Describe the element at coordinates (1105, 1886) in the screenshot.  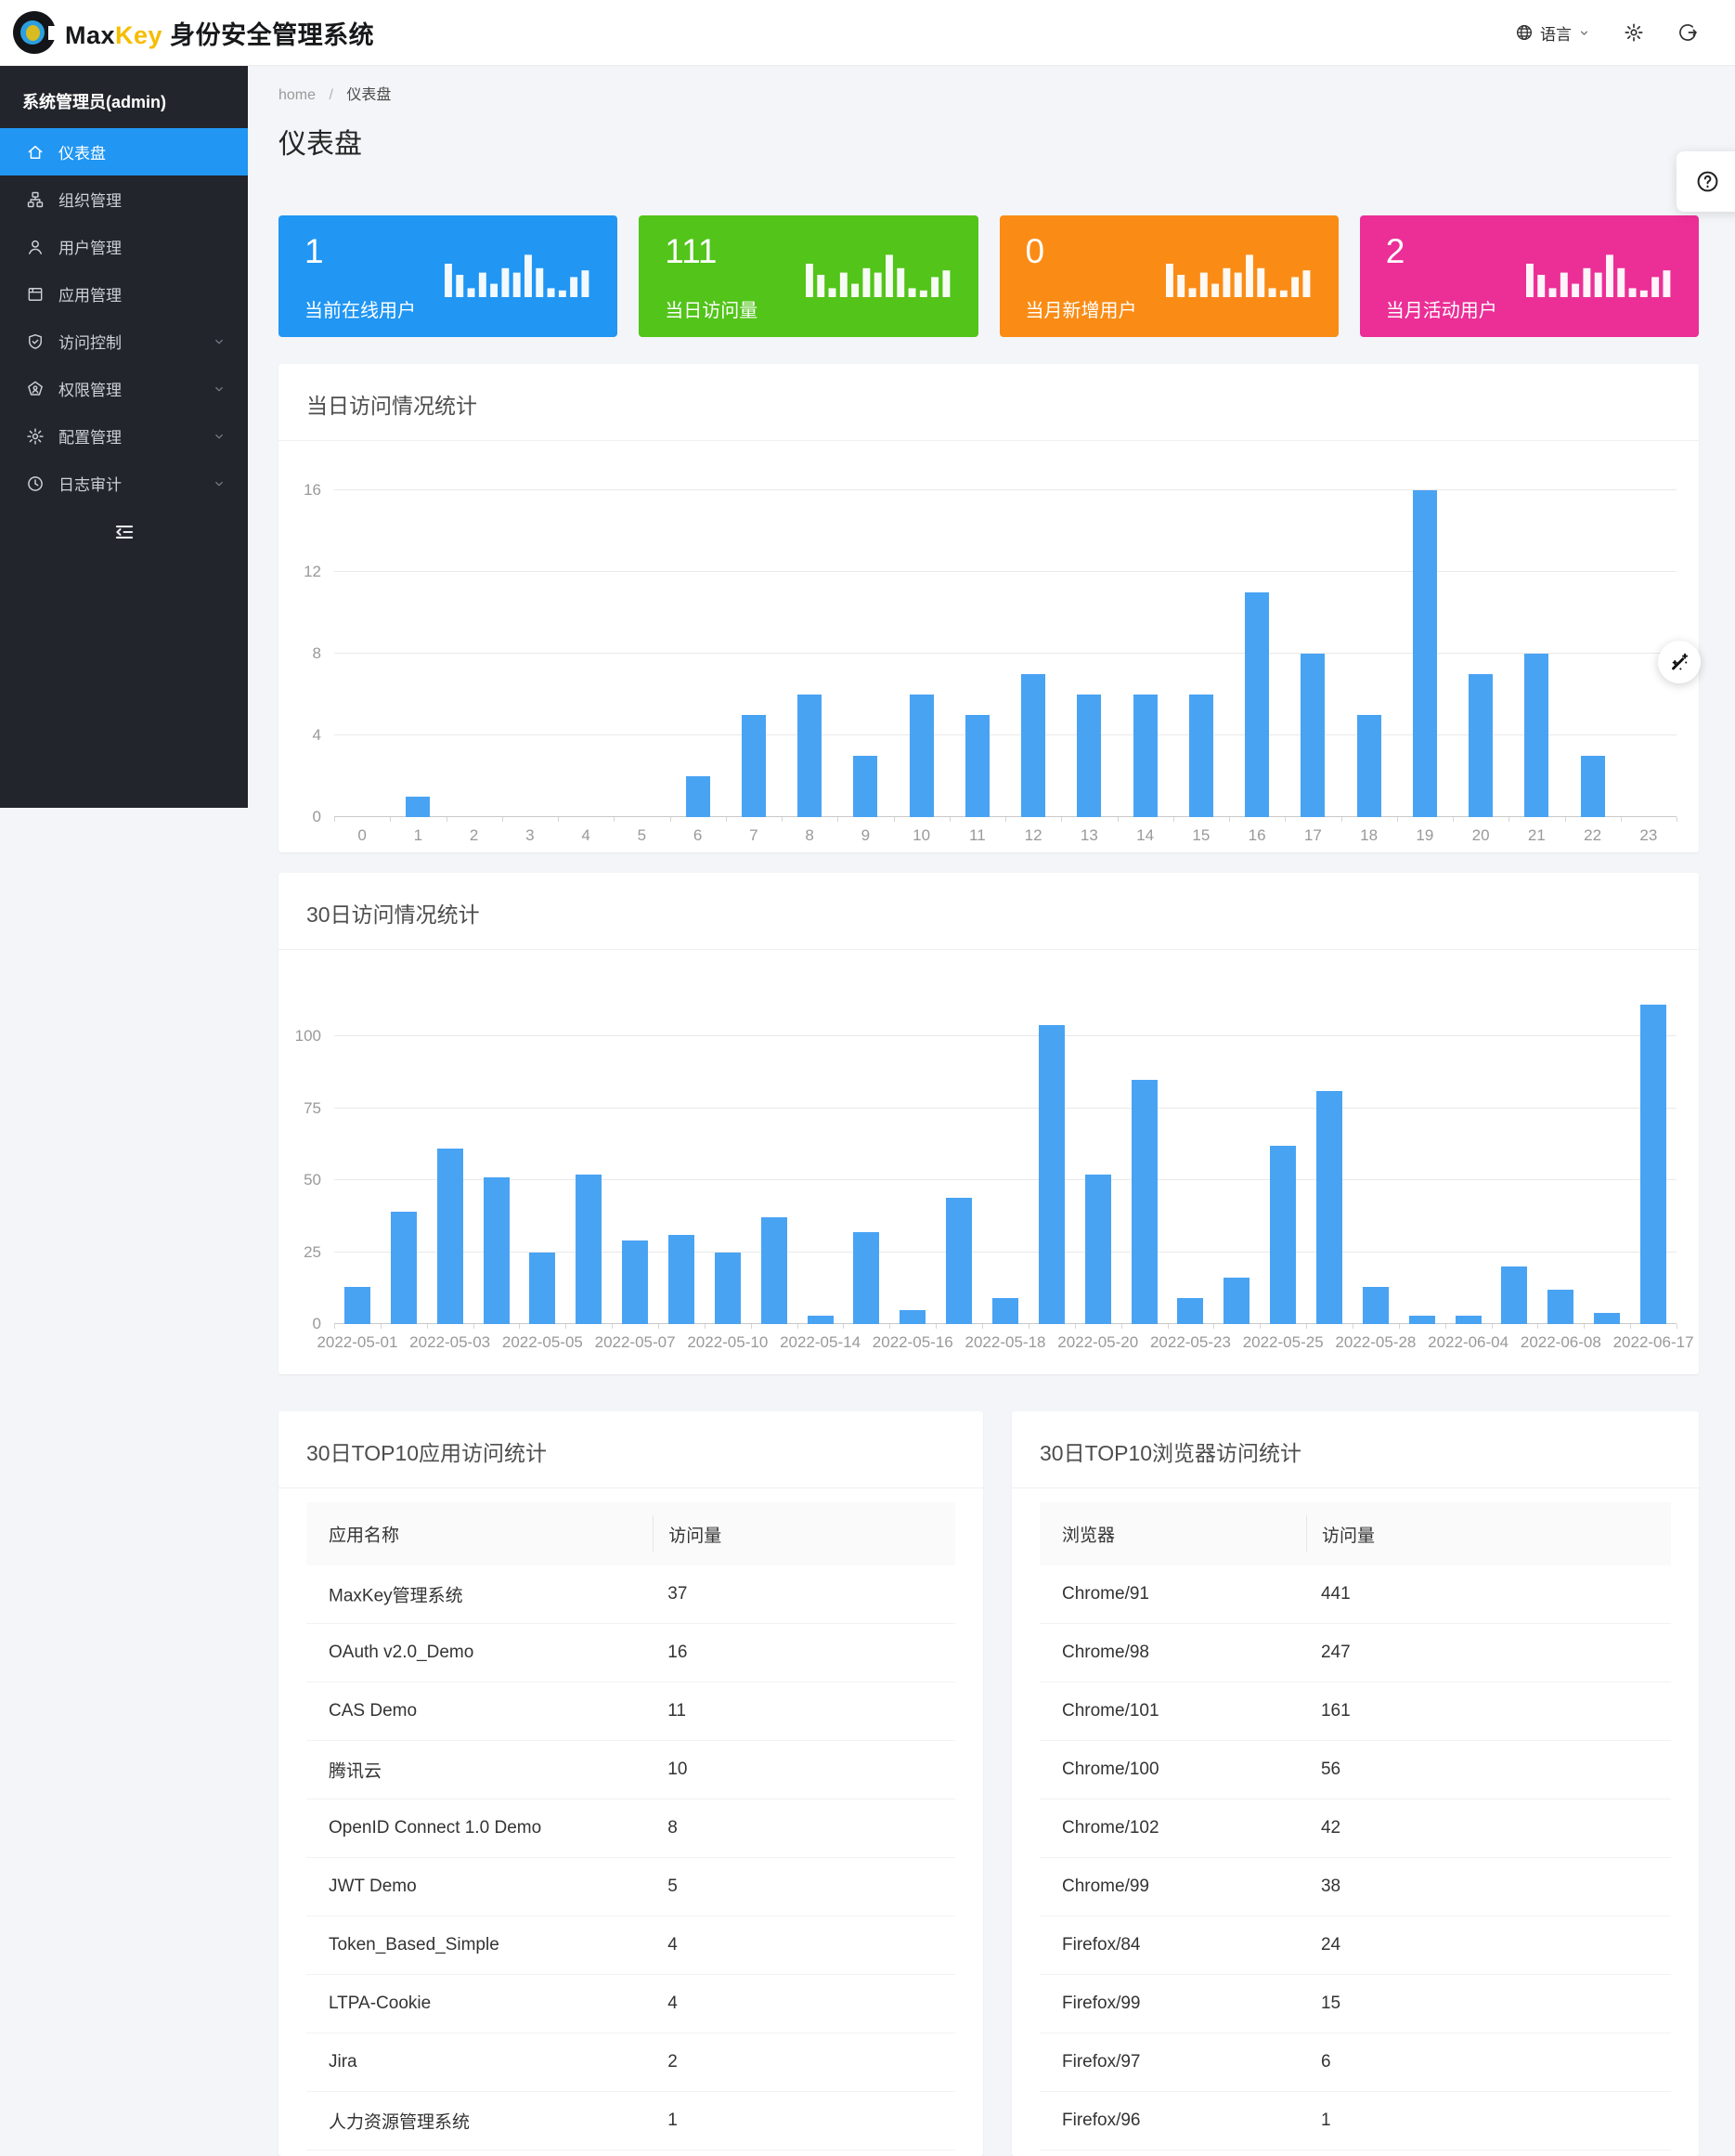
I see `row-name-cell: Chrome/99` at that location.